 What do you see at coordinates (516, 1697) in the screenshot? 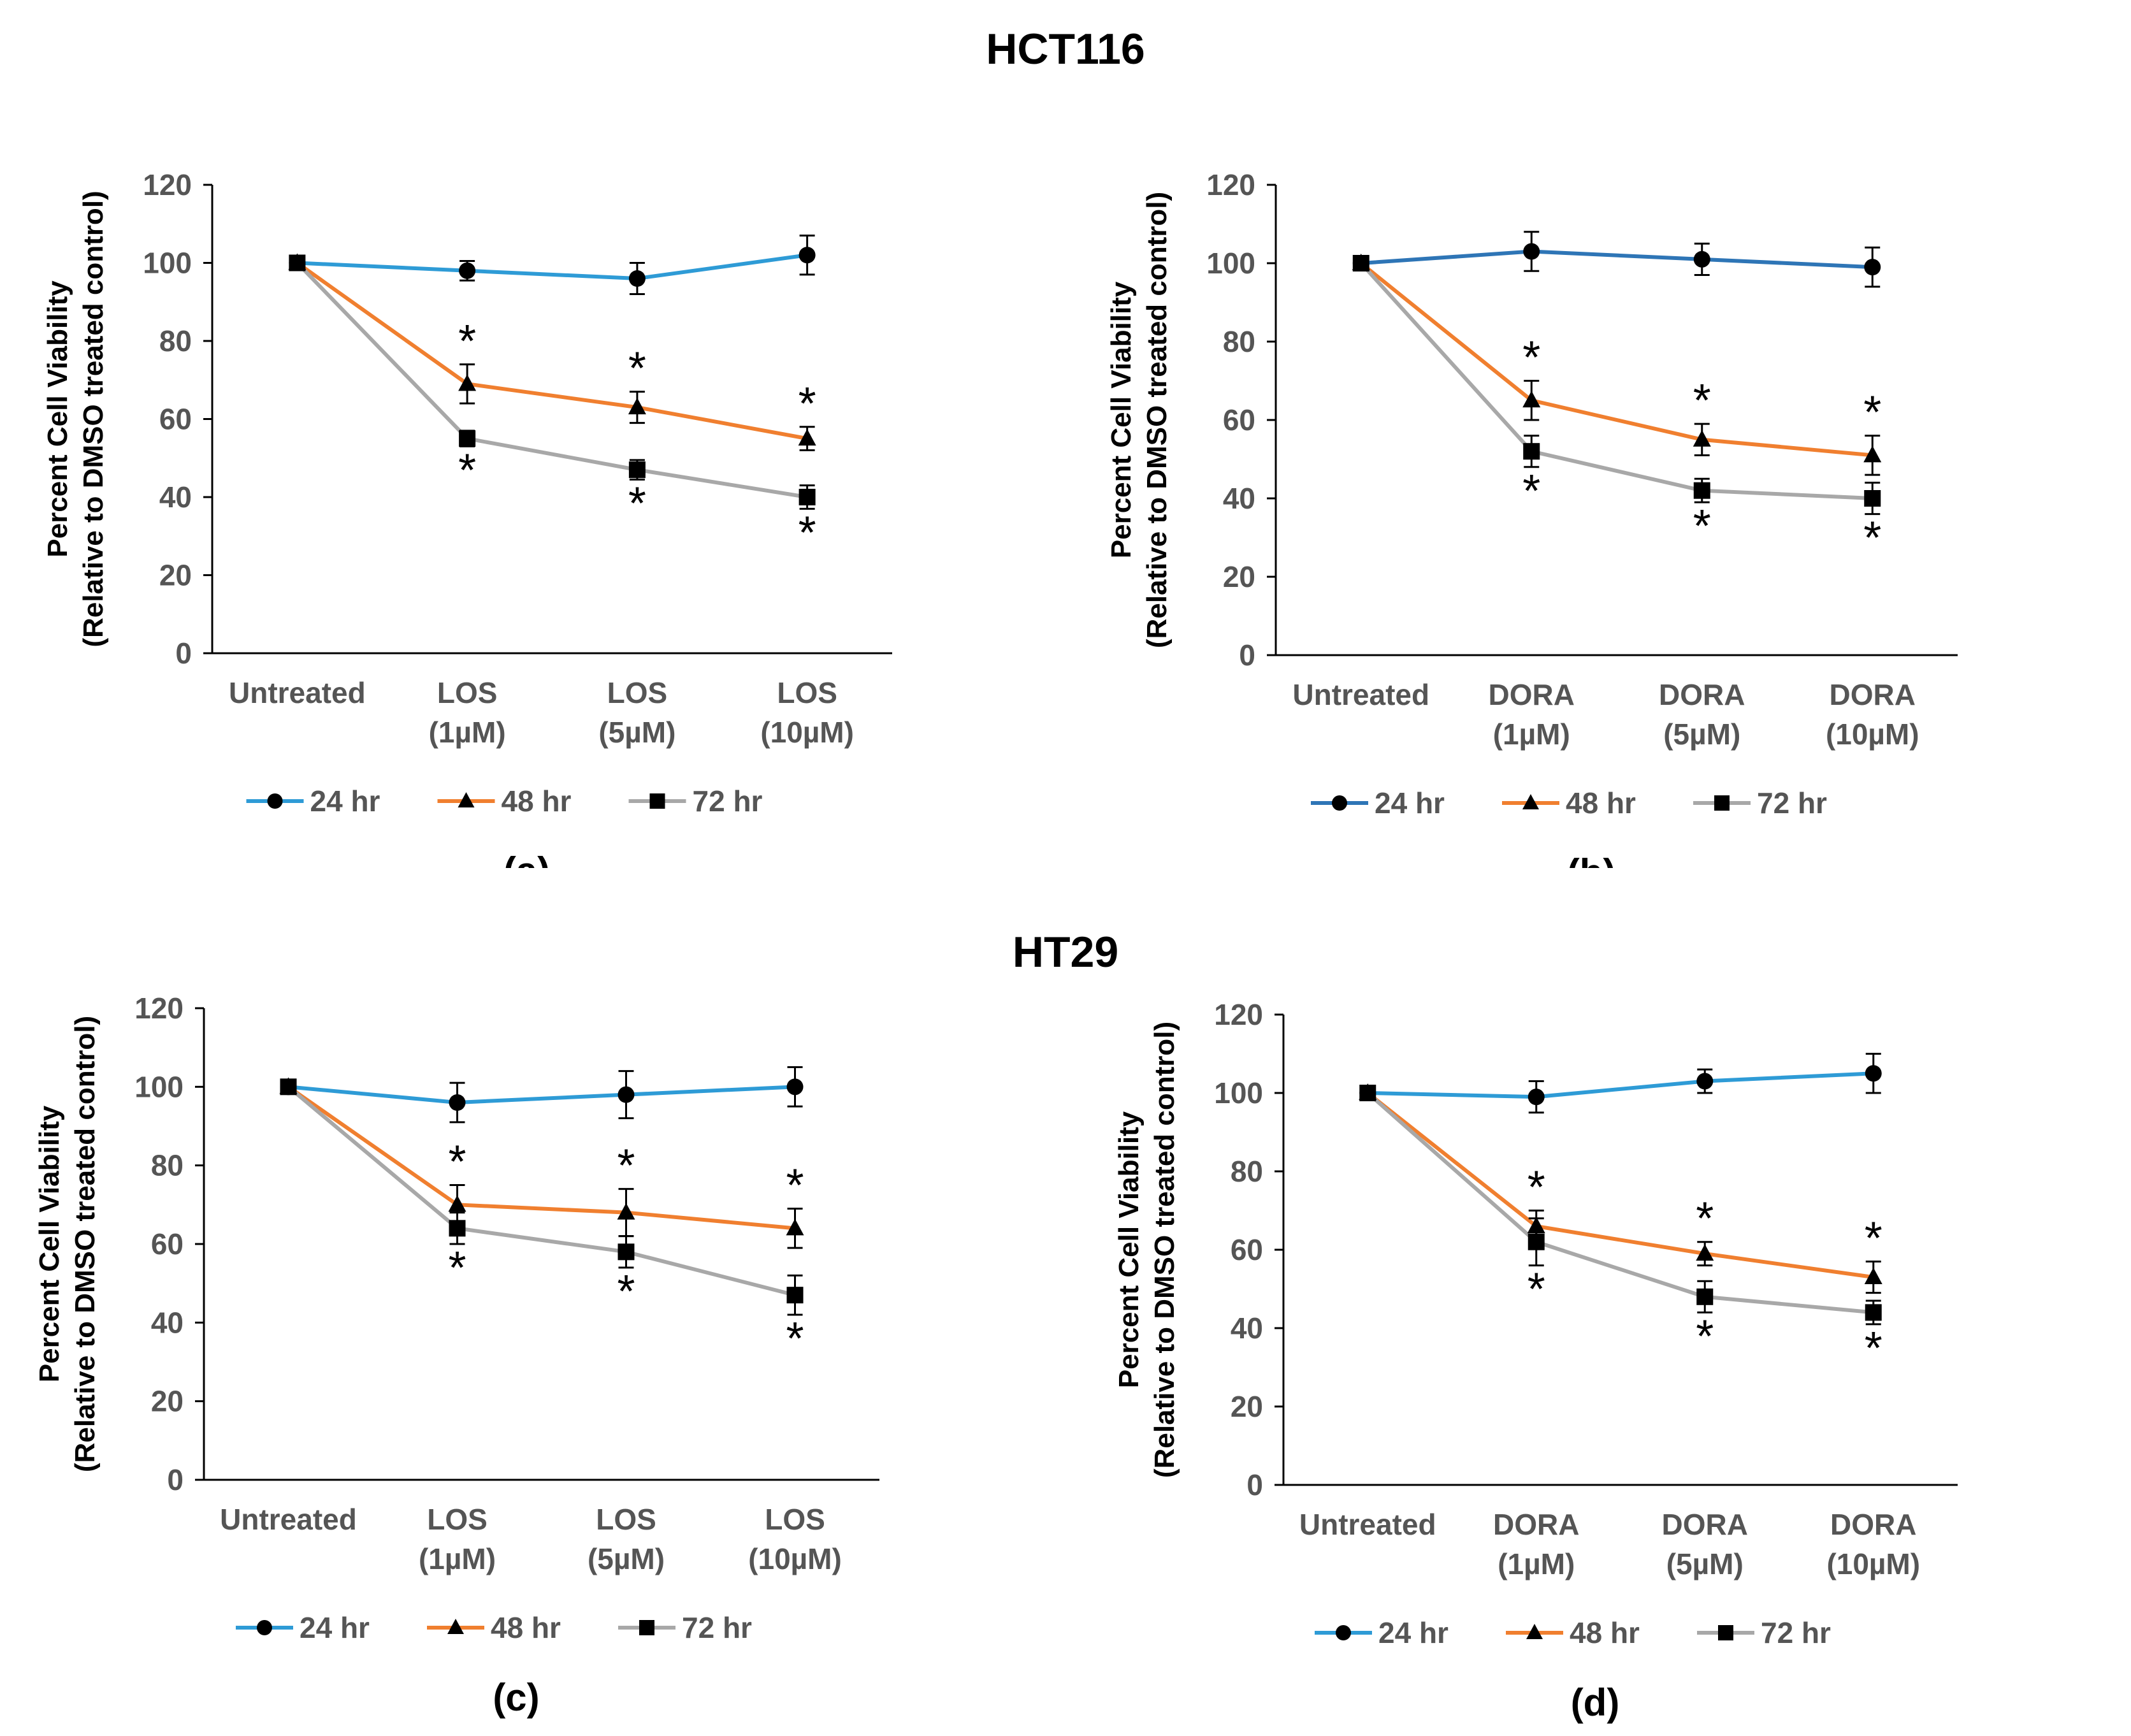
I see `panel-label: (c)` at bounding box center [516, 1697].